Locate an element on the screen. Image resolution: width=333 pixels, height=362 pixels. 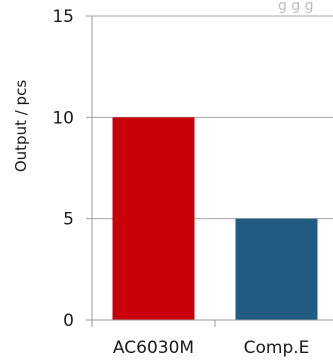
clipped-top-right-text: g g g is located at coordinates (296, 7).